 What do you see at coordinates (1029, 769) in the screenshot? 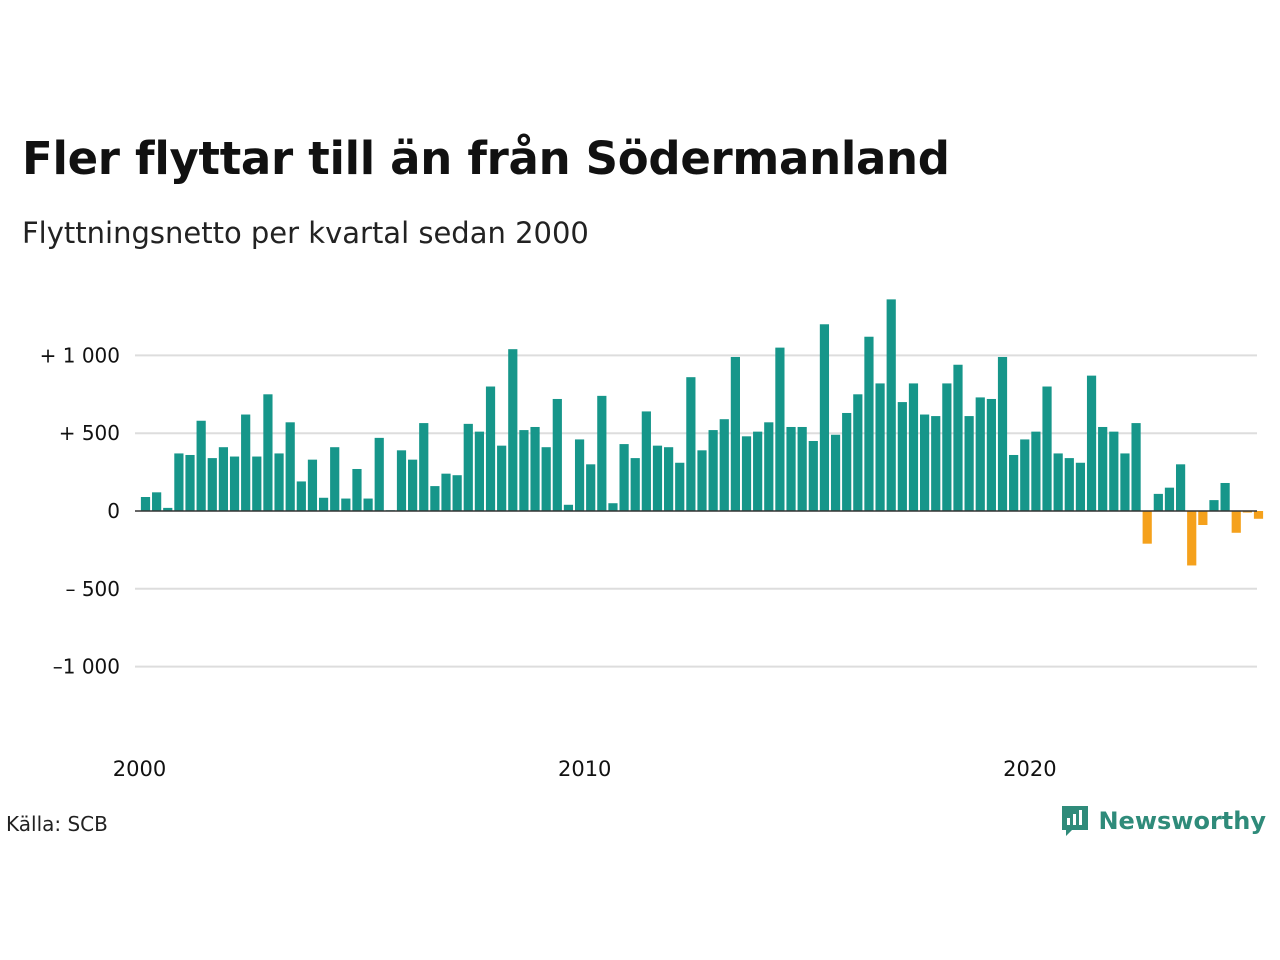
I see `x-tick-label: 2020` at bounding box center [1029, 769].